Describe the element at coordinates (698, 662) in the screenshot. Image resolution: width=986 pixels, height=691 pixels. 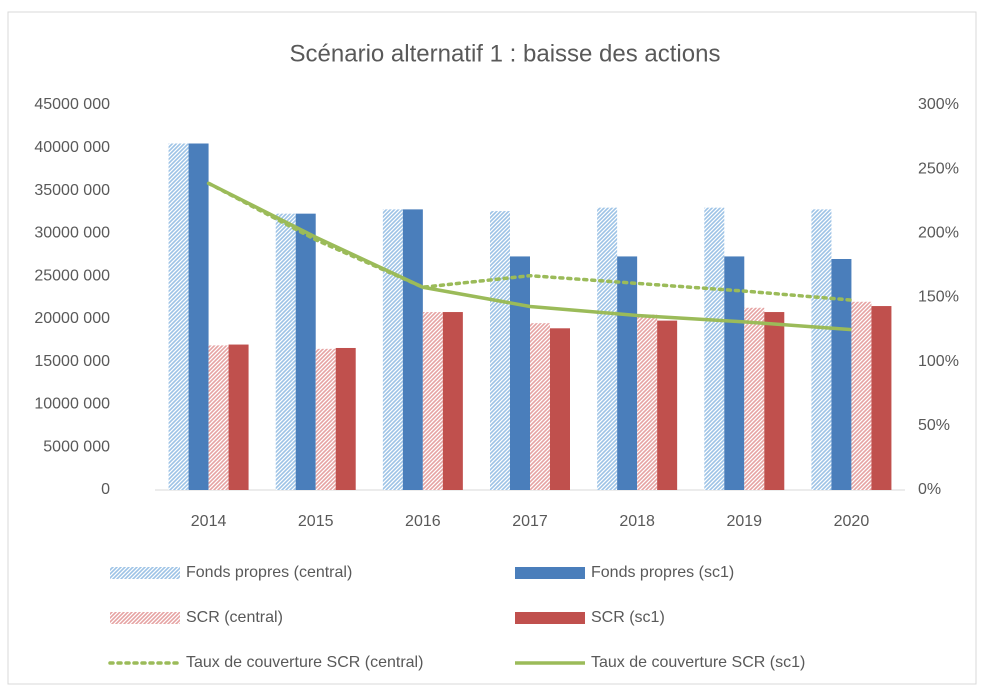
I see `legend-label: Taux de couverture SCR (sc1)` at that location.